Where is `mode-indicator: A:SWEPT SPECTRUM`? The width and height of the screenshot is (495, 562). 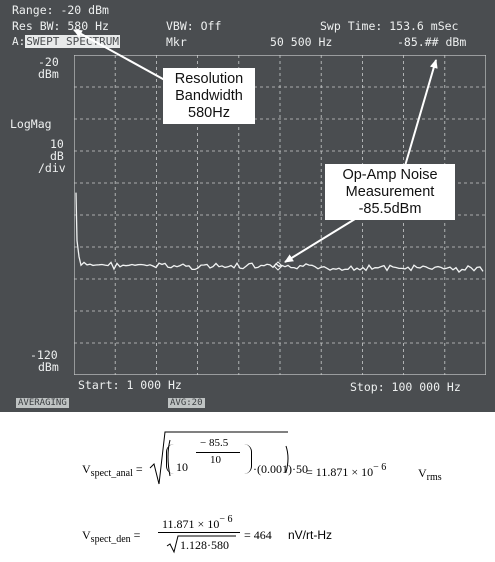 mode-indicator: A:SWEPT SPECTRUM is located at coordinates (66, 41).